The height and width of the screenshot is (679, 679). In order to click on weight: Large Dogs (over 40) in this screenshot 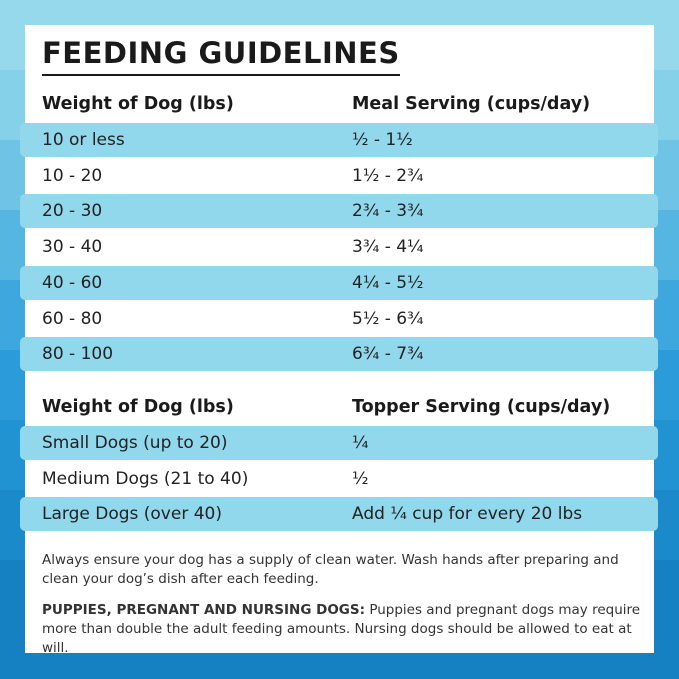, I will do `click(132, 514)`.